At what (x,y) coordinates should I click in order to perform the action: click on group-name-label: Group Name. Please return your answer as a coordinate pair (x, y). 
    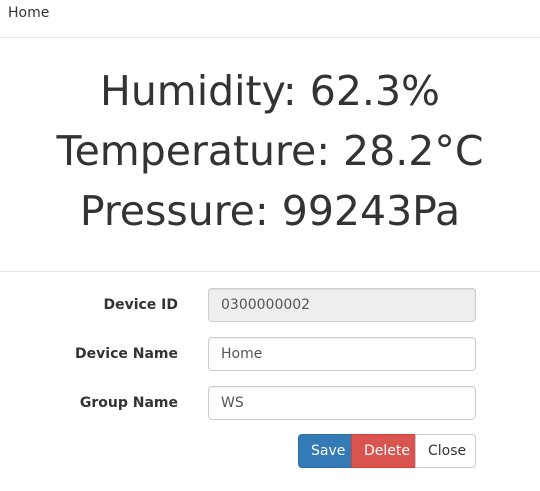
    Looking at the image, I should click on (128, 403).